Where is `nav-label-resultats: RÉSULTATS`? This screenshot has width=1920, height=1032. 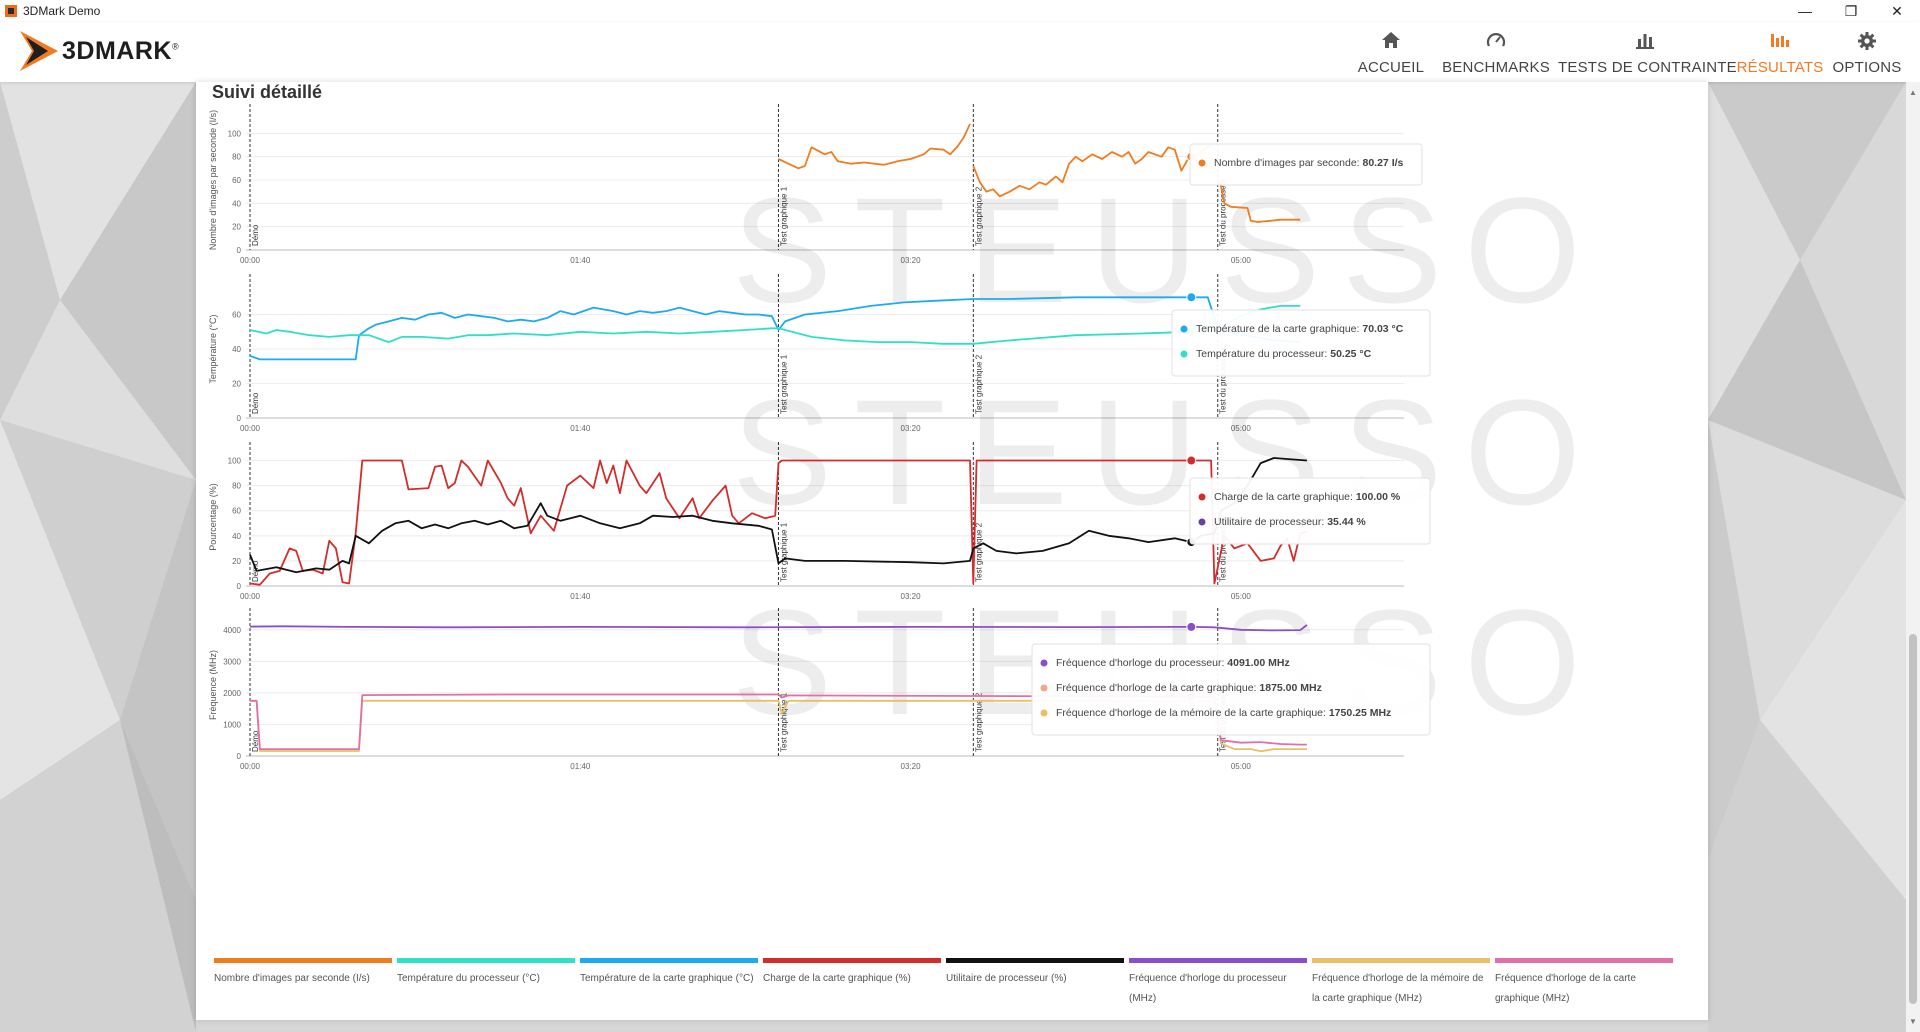
nav-label-resultats: RÉSULTATS is located at coordinates (1780, 67).